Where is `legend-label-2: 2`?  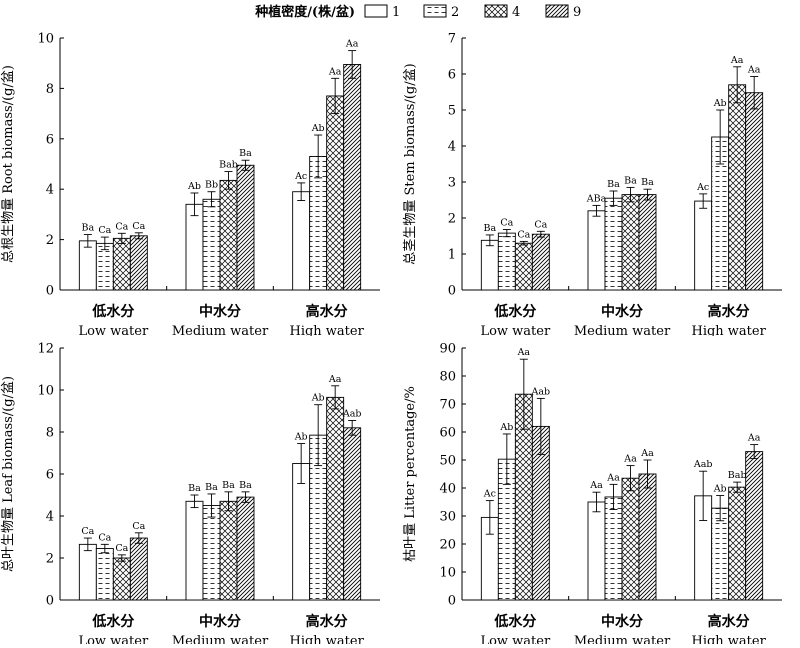 legend-label-2: 2 is located at coordinates (455, 12).